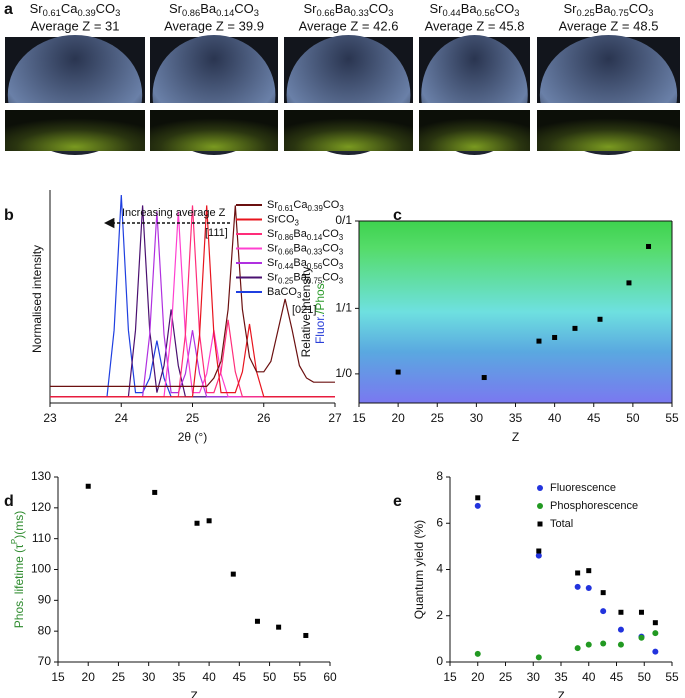 This screenshot has height=698, width=685. Describe the element at coordinates (439, 522) in the screenshot. I see `y-tick-label: 6` at that location.